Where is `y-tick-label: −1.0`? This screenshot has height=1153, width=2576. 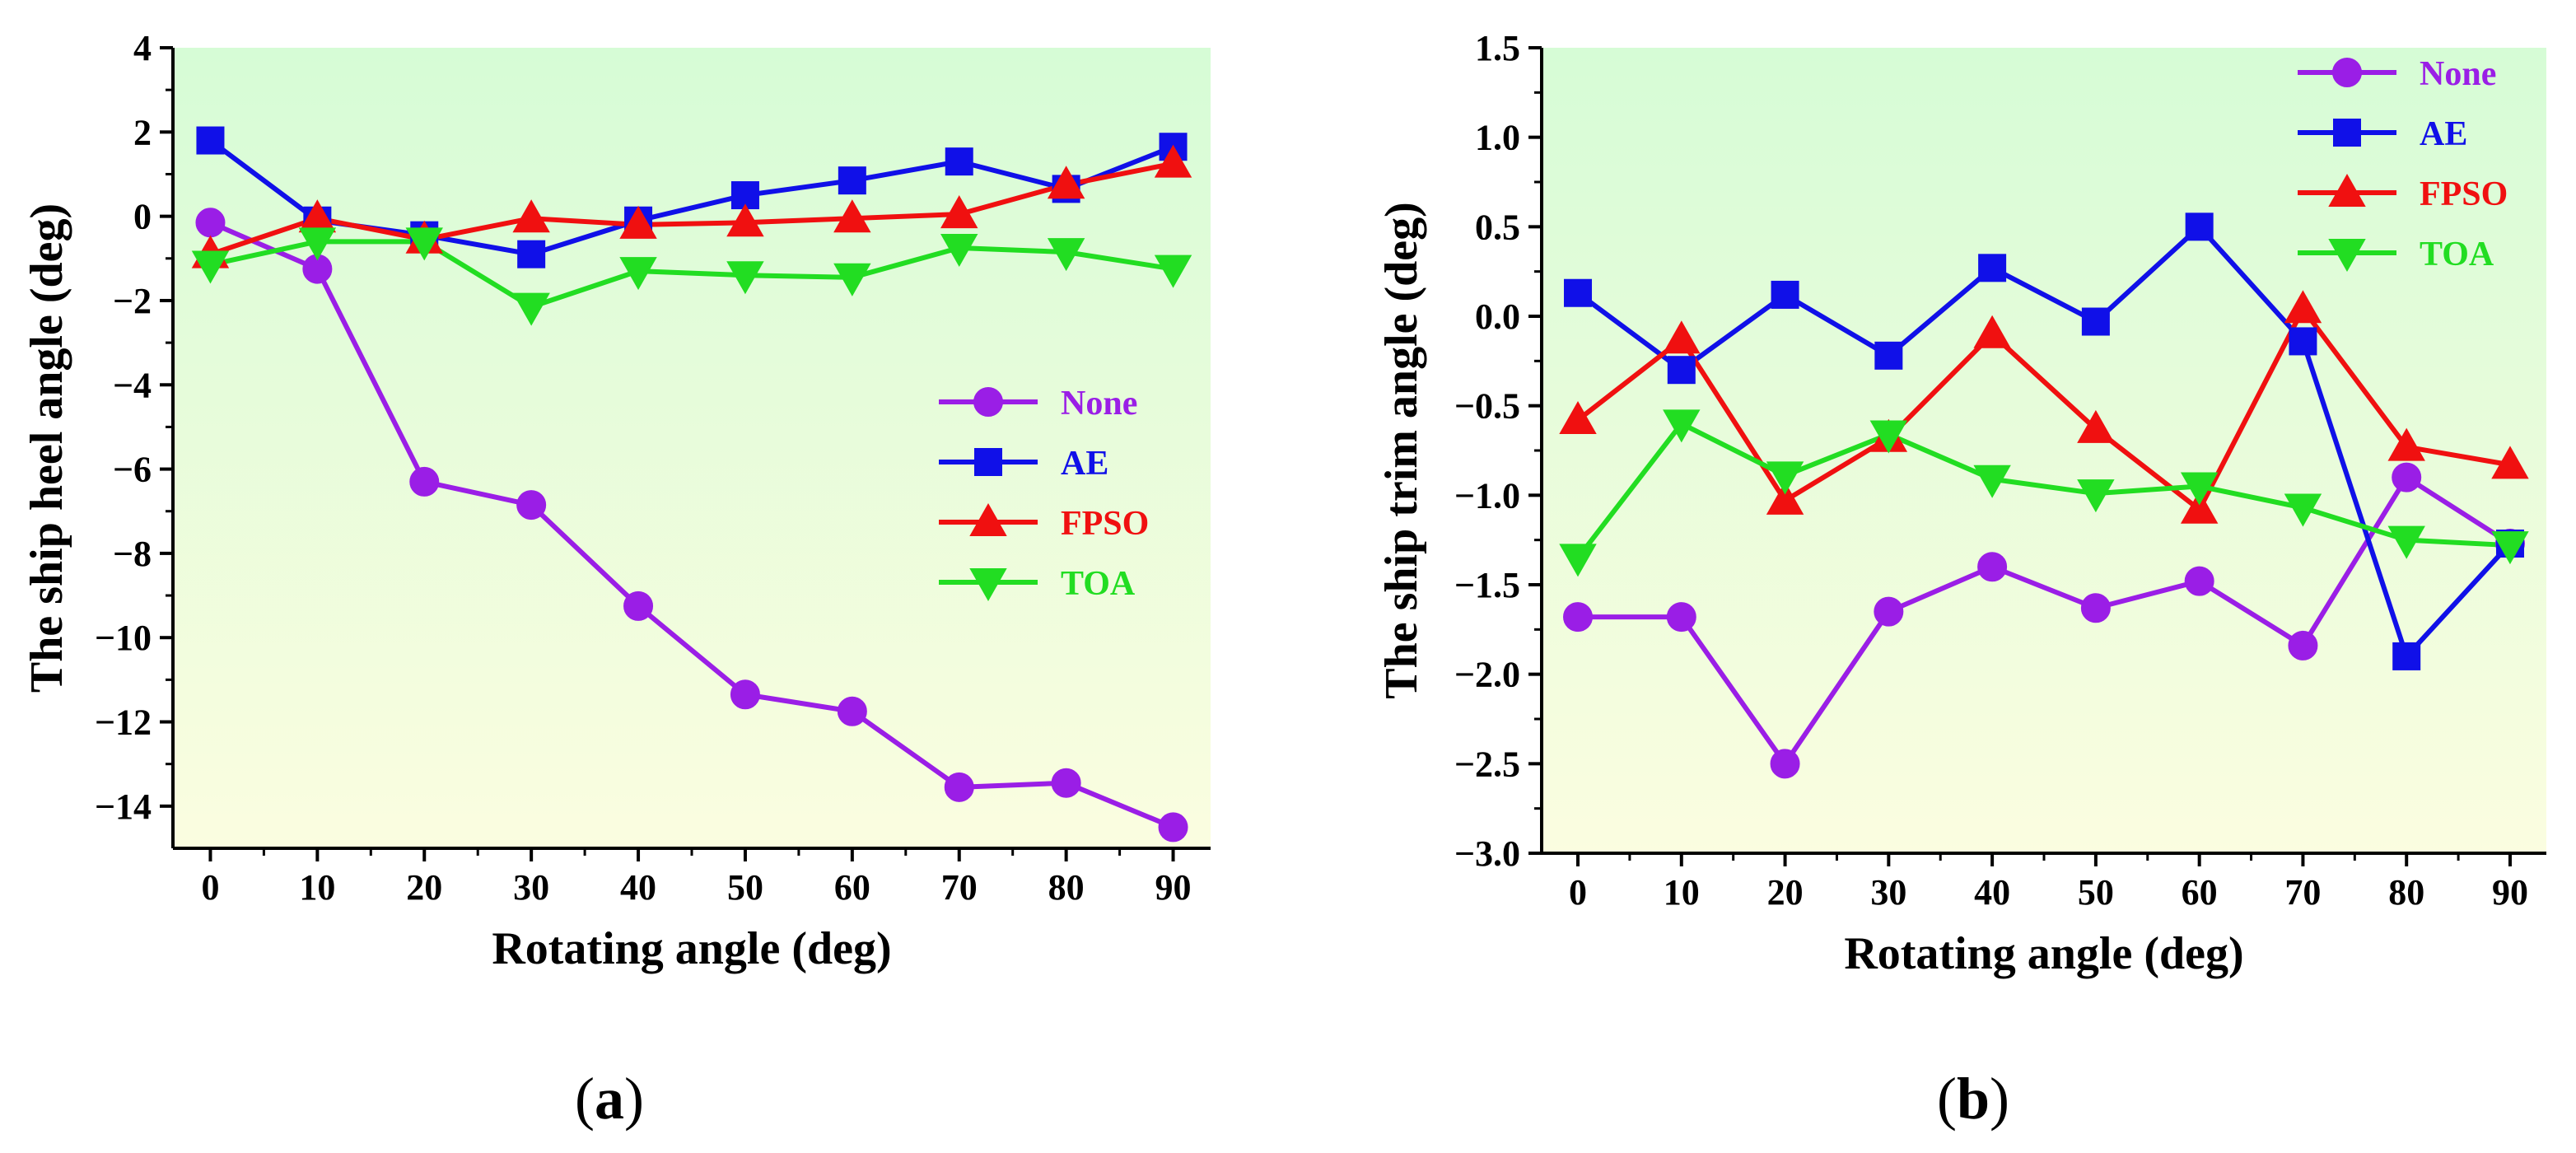 y-tick-label: −1.0 is located at coordinates (1487, 495).